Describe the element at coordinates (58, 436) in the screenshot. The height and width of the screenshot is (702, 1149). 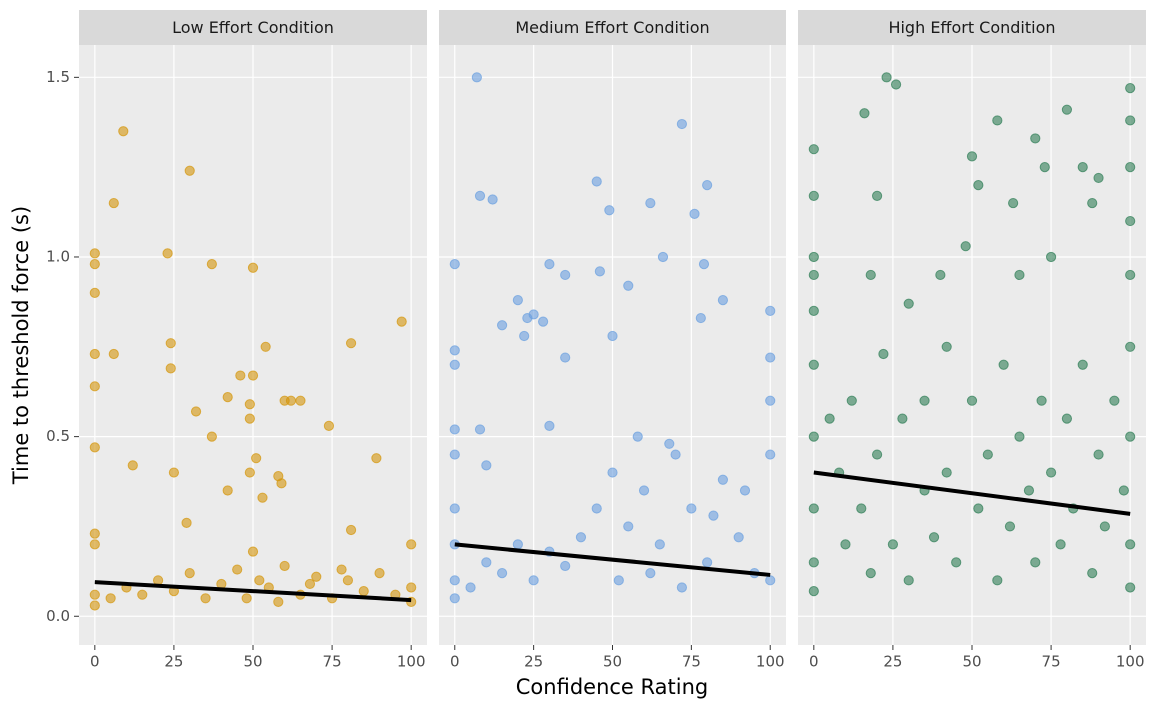
I see `y-tick-label: 0.5` at that location.